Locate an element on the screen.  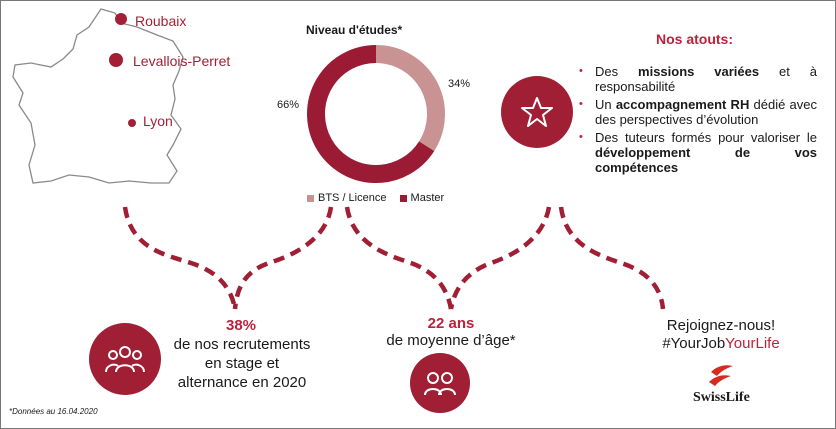
swisslife-logo-mark is located at coordinates (721, 375).